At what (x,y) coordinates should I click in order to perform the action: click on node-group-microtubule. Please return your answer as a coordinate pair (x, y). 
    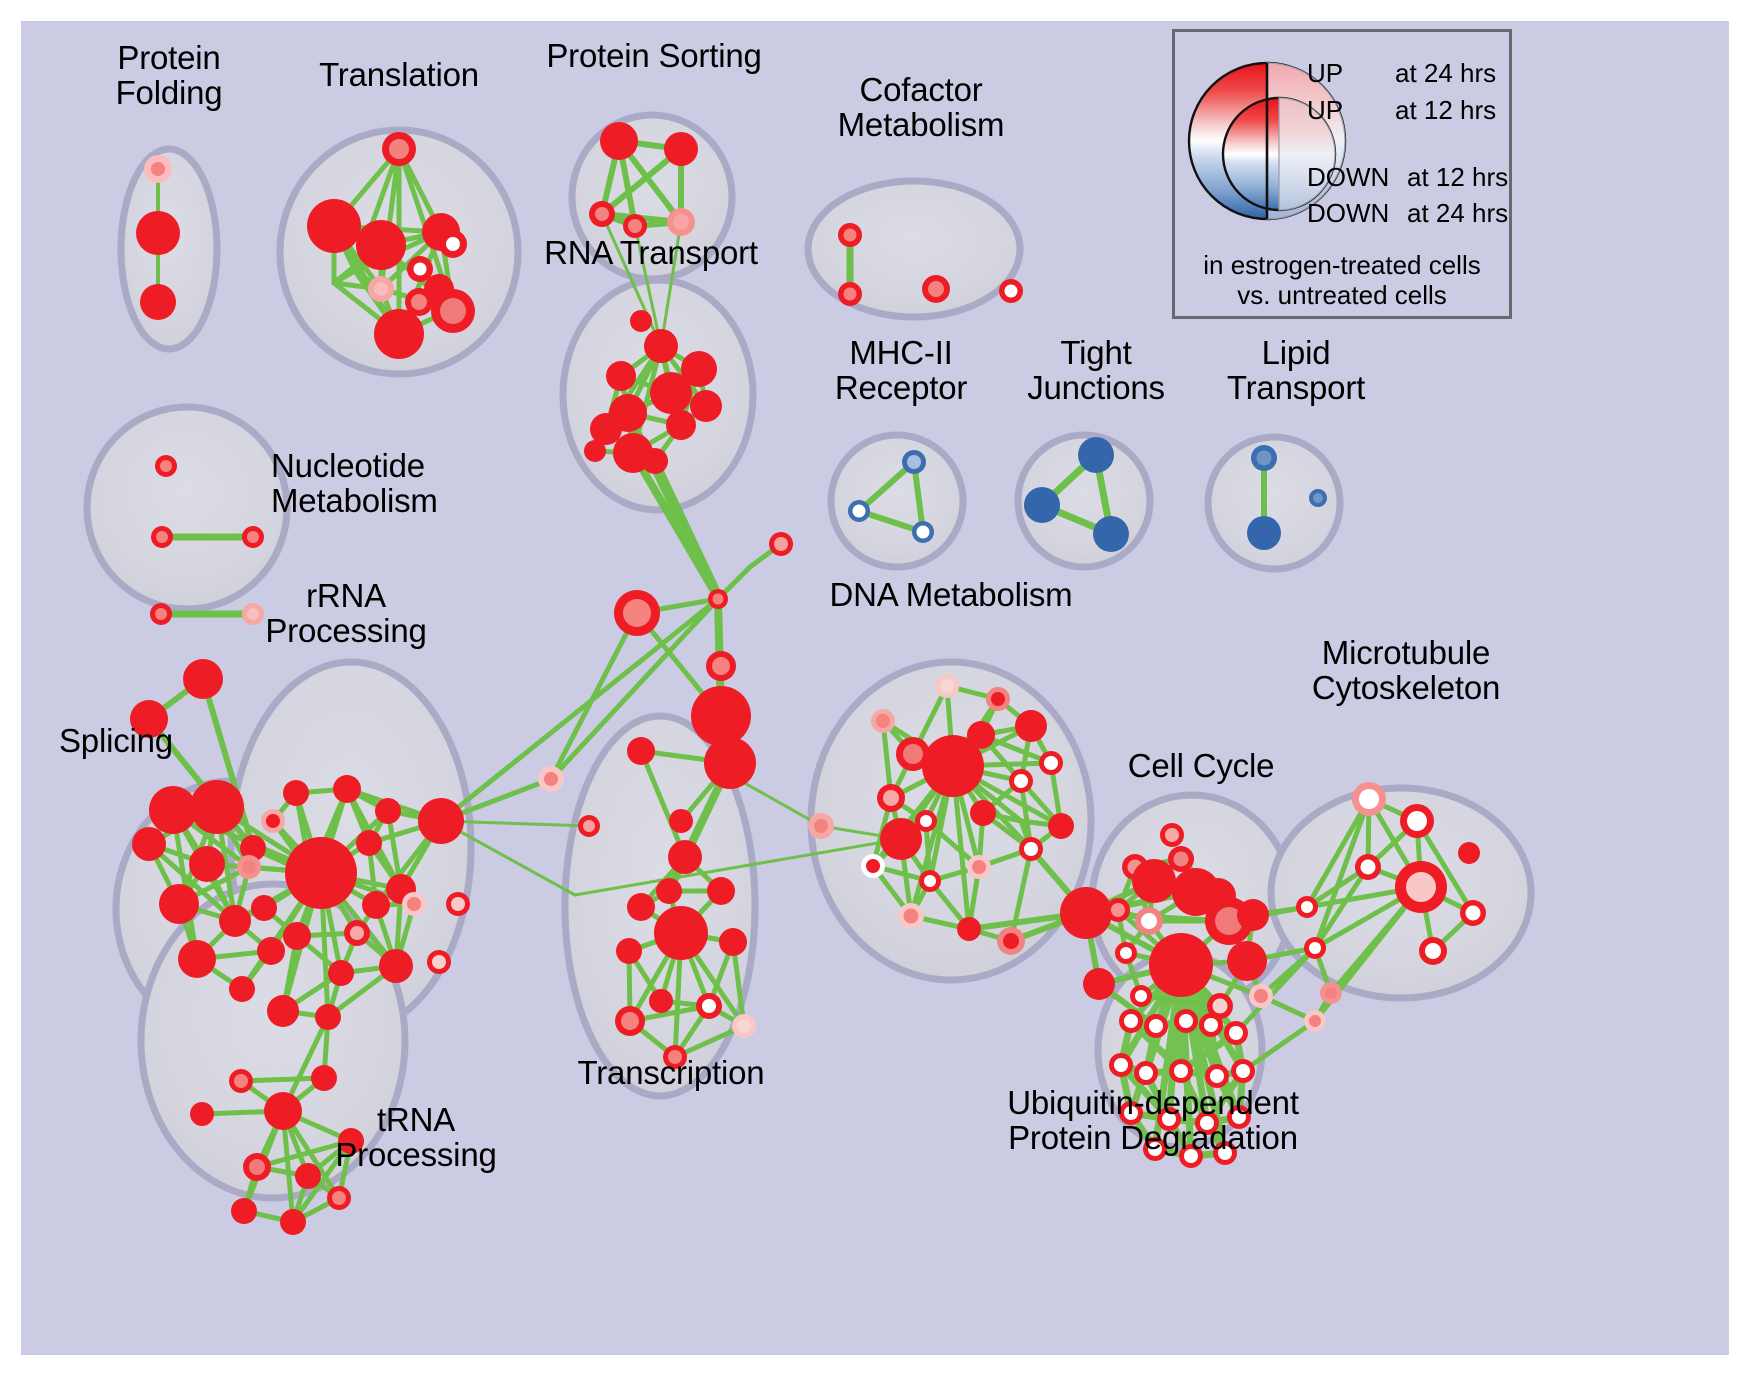
    Looking at the image, I should click on (1391, 907).